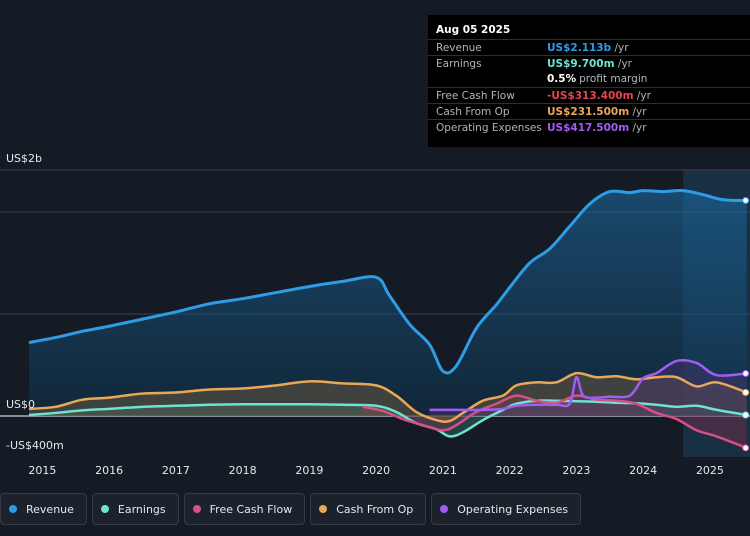  Describe the element at coordinates (443, 470) in the screenshot. I see `x-tick-label: 2021` at that location.